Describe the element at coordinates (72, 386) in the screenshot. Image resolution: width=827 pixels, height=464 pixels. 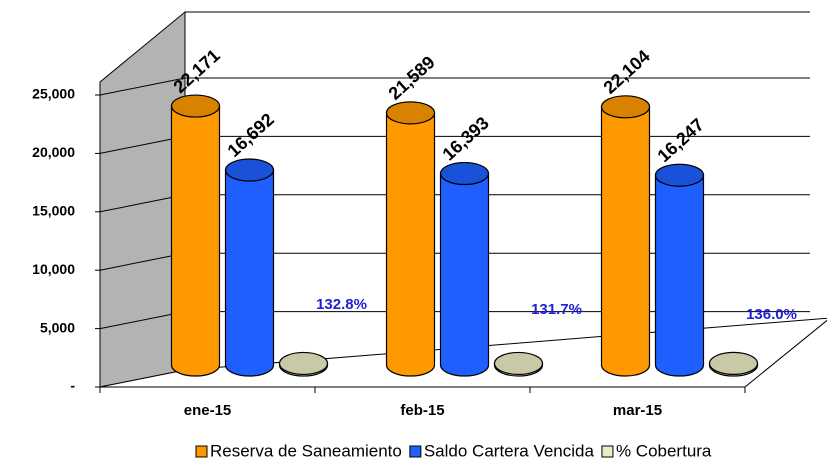
I see `y-tick-label: -` at that location.